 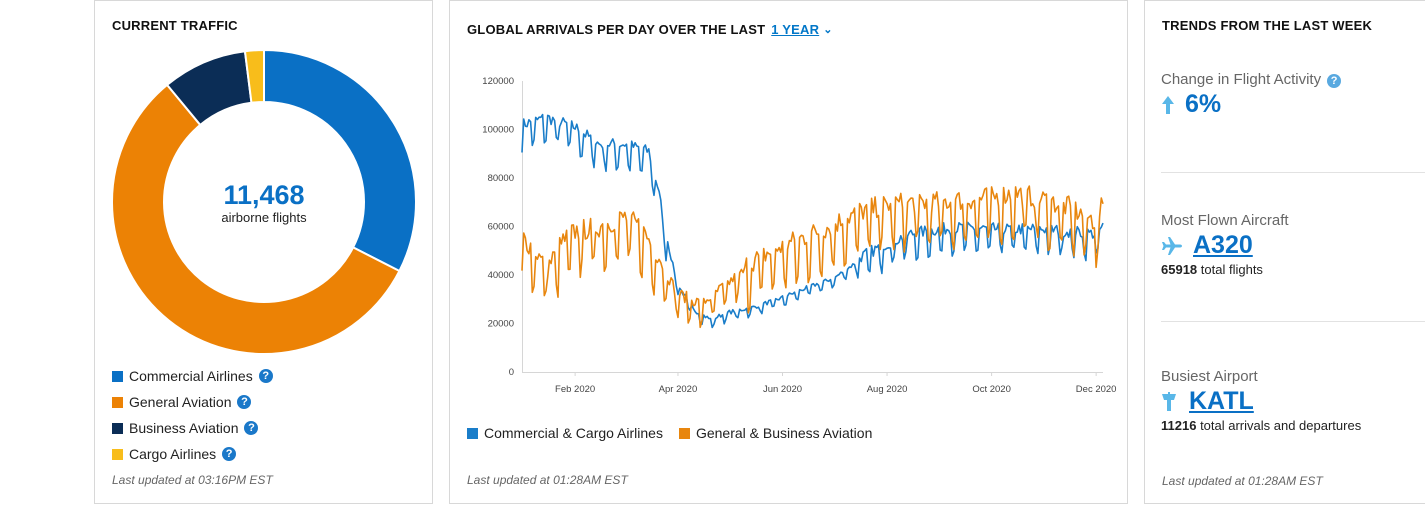 I want to click on flight-activity-value: 6%, so click(x=1203, y=104).